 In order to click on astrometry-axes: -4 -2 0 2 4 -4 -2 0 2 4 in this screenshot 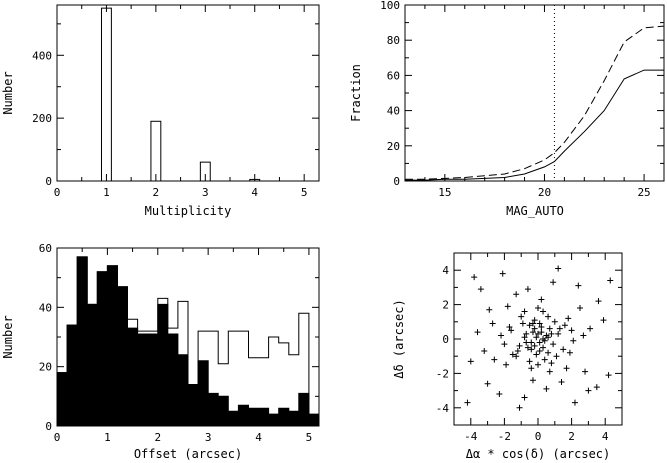, I will do `click(529, 347)`.